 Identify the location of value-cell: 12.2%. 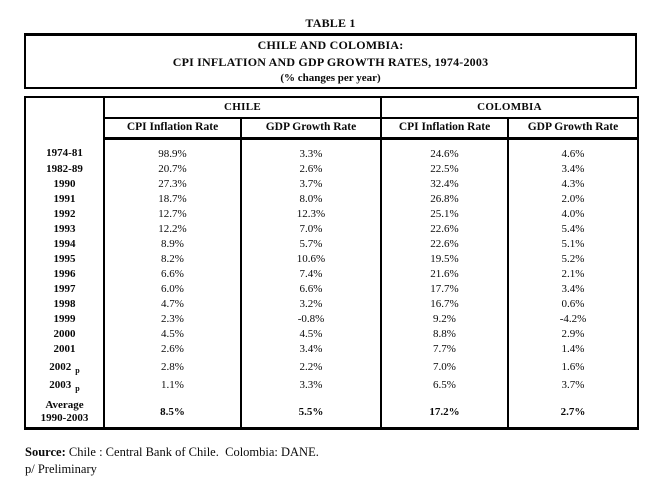
(172, 229).